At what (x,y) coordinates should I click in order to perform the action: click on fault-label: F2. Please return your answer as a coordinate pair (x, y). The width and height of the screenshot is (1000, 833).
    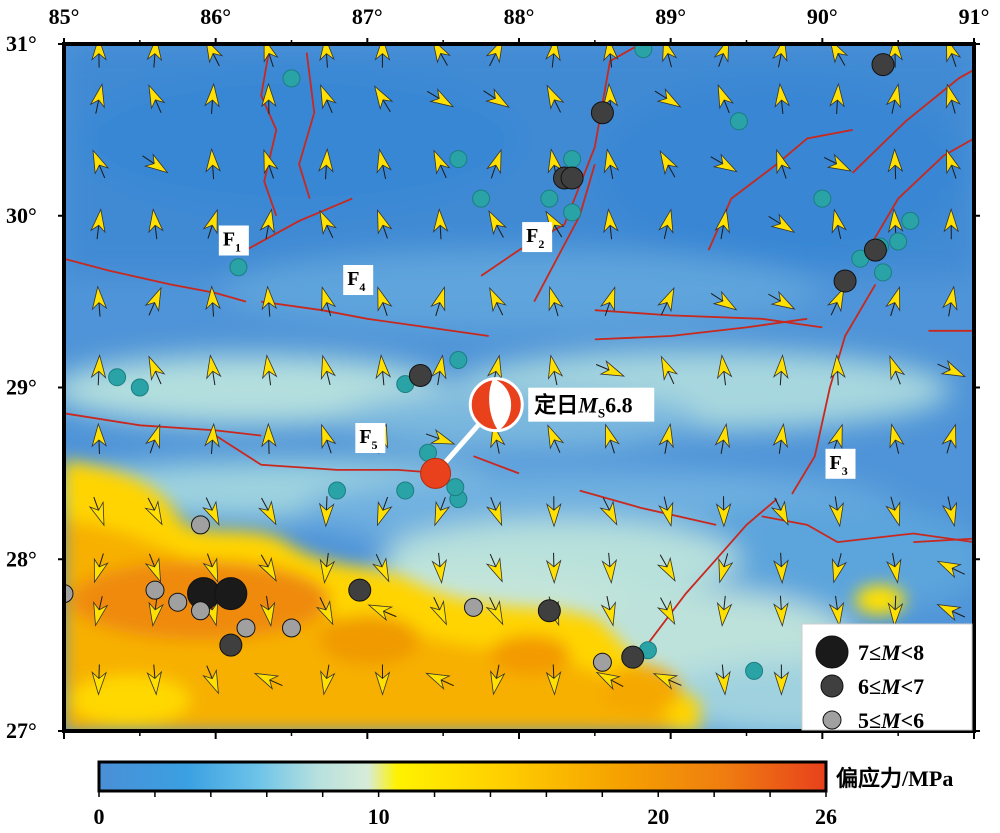
    Looking at the image, I should click on (535, 238).